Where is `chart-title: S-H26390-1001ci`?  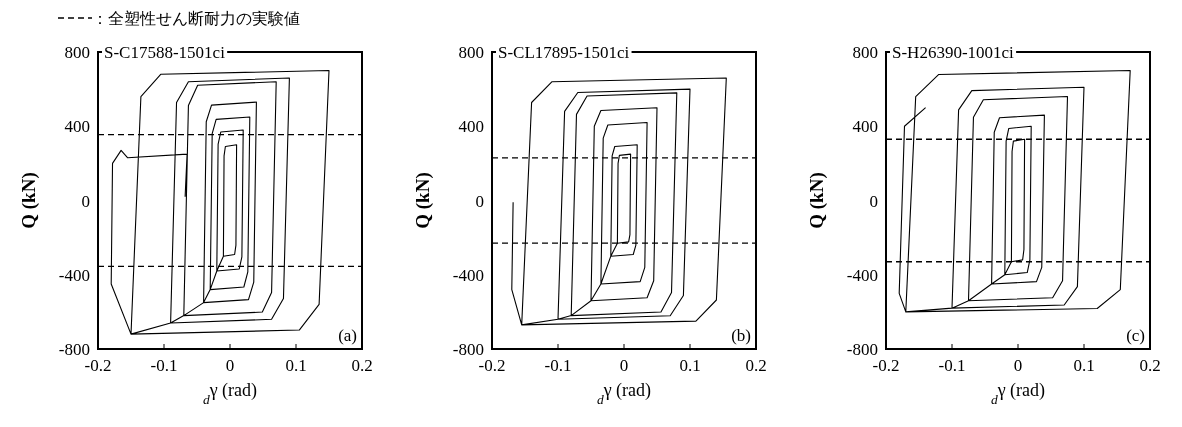
chart-title: S-H26390-1001ci is located at coordinates (953, 52).